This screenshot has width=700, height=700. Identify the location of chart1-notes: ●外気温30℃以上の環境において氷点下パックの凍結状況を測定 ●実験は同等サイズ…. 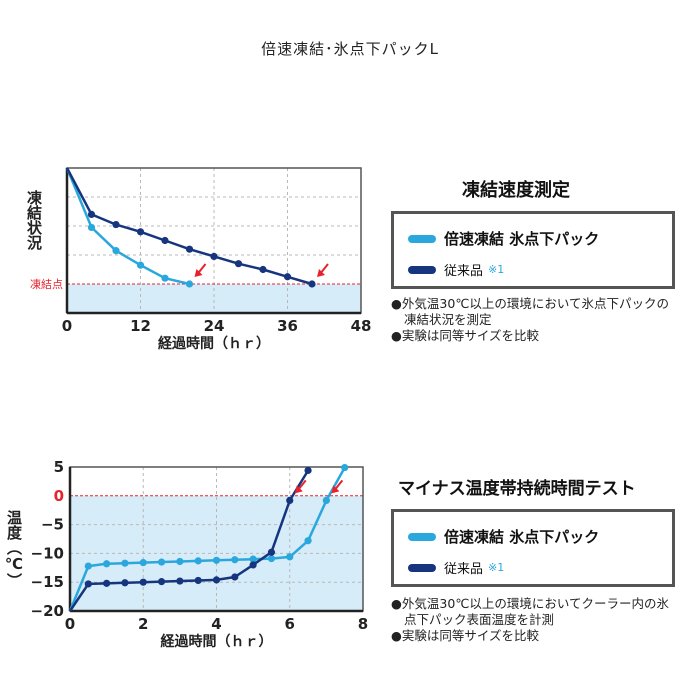
(536, 320).